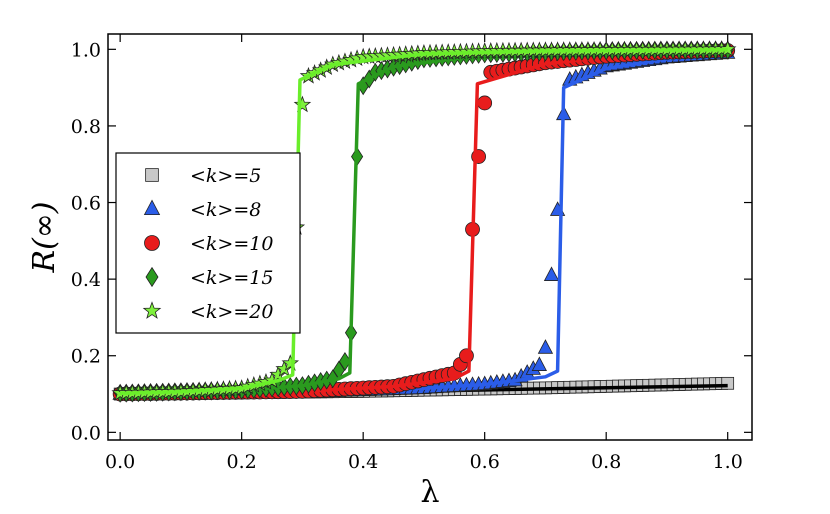 This screenshot has width=830, height=514. Describe the element at coordinates (363, 462) in the screenshot. I see `x-tick-label: 0.4` at that location.